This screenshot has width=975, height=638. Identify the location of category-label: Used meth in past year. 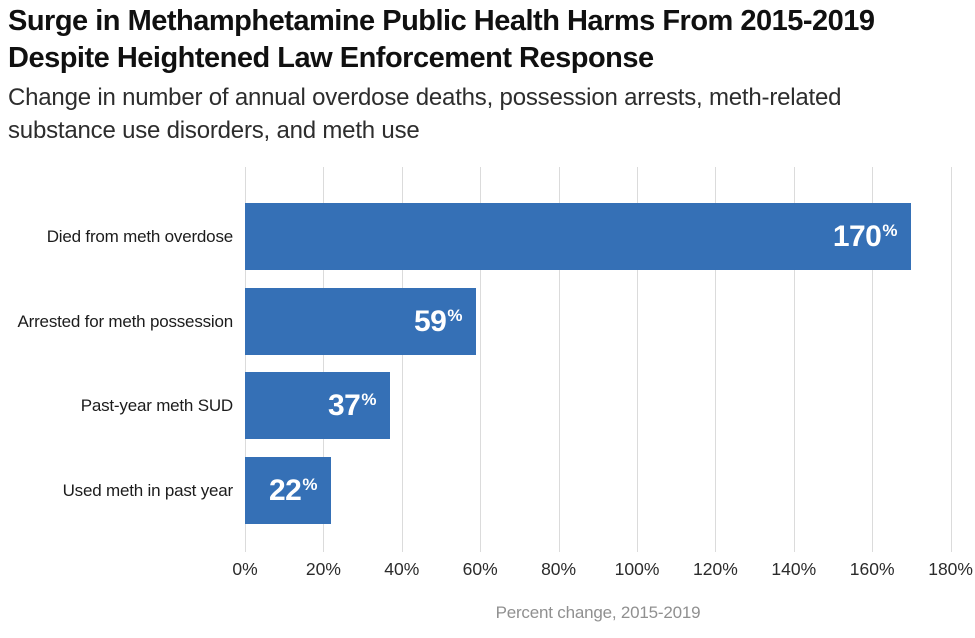
(148, 490).